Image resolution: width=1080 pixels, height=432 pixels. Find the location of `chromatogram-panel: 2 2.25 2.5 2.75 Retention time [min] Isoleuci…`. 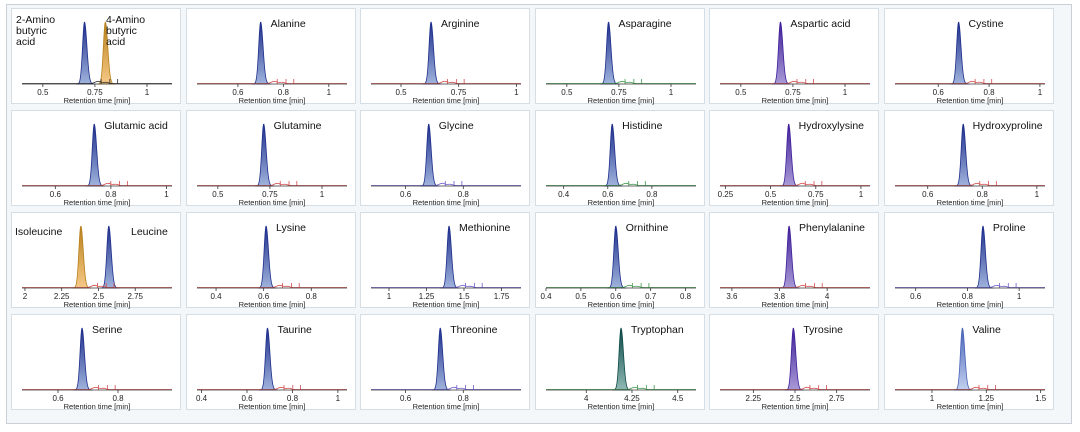

chromatogram-panel: 2 2.25 2.5 2.75 Retention time [min] Isoleuci… is located at coordinates (96, 260).